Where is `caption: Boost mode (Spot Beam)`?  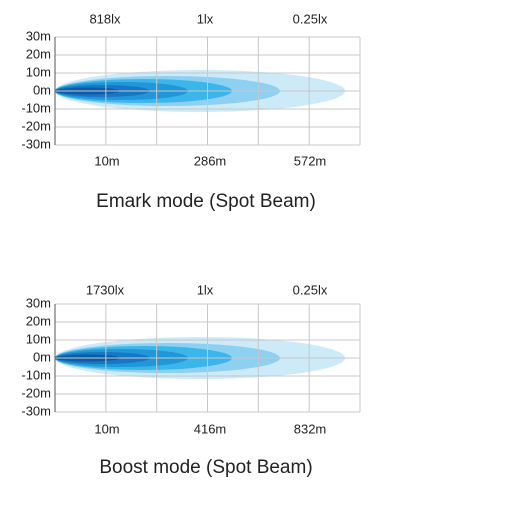
caption: Boost mode (Spot Beam) is located at coordinates (205, 467).